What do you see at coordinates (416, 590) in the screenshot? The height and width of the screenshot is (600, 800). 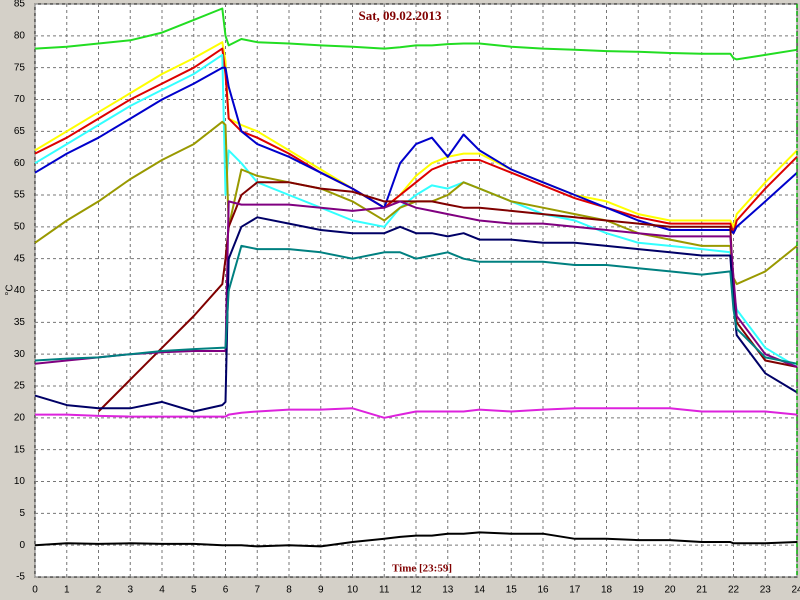 I see `x-tick-label: 12` at bounding box center [416, 590].